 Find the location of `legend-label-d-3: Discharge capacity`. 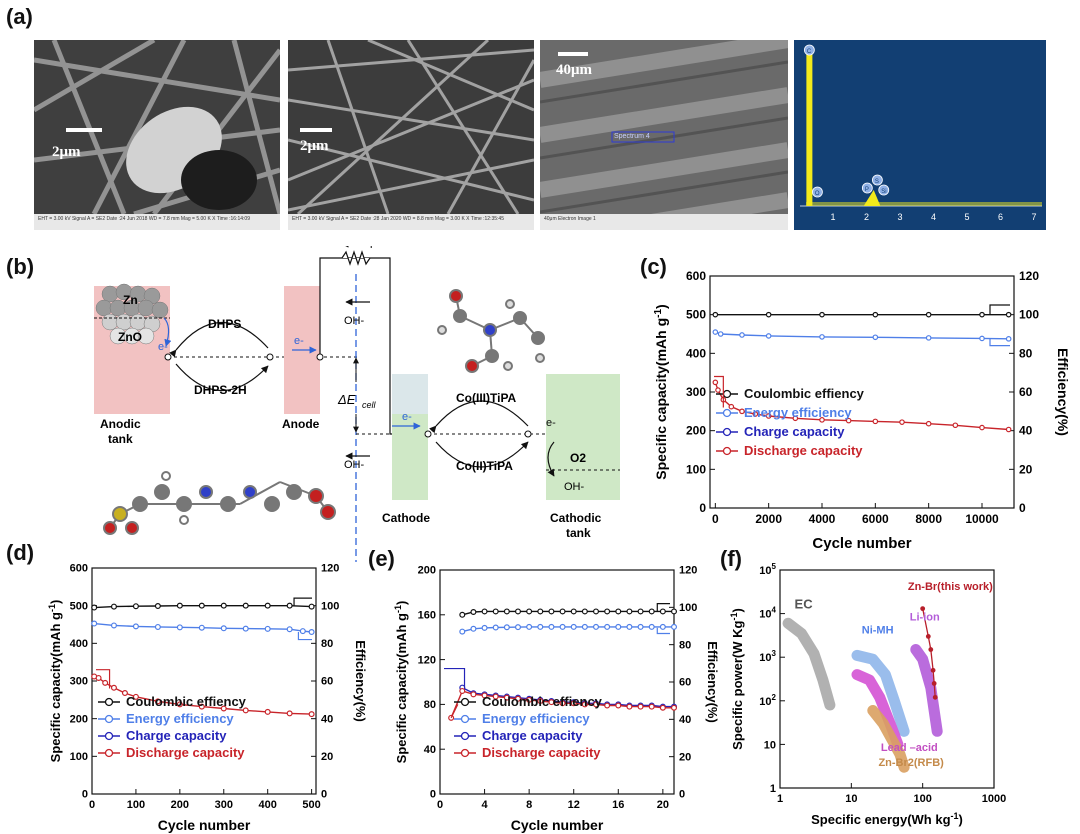

legend-label-d-3: Discharge capacity is located at coordinates (185, 752).